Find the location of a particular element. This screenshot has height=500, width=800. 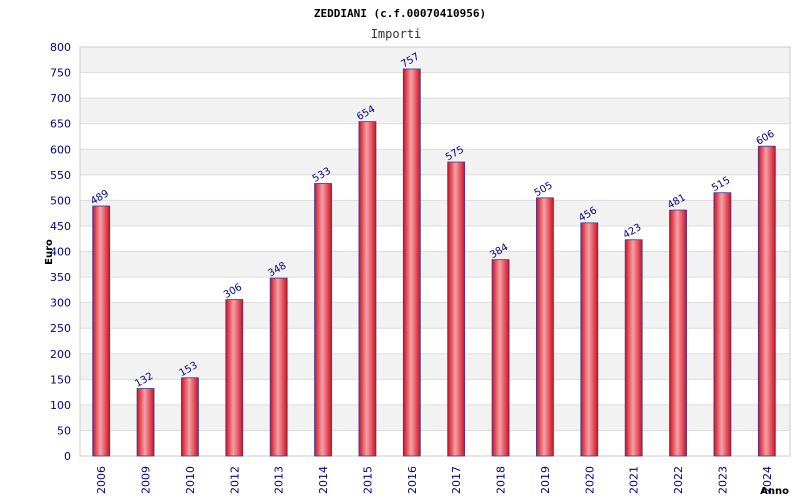

y-tick-label: 200 is located at coordinates (60, 354).